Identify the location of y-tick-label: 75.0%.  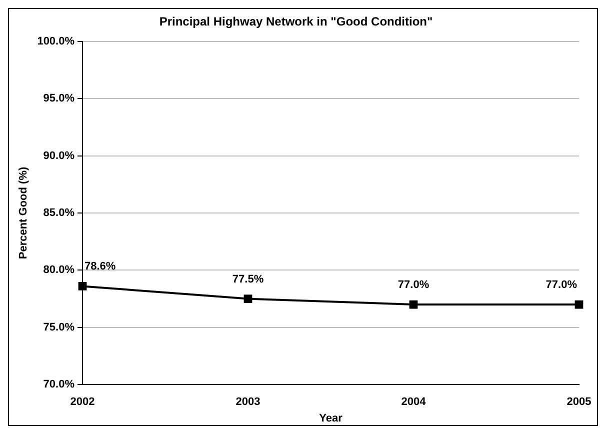
(59, 327).